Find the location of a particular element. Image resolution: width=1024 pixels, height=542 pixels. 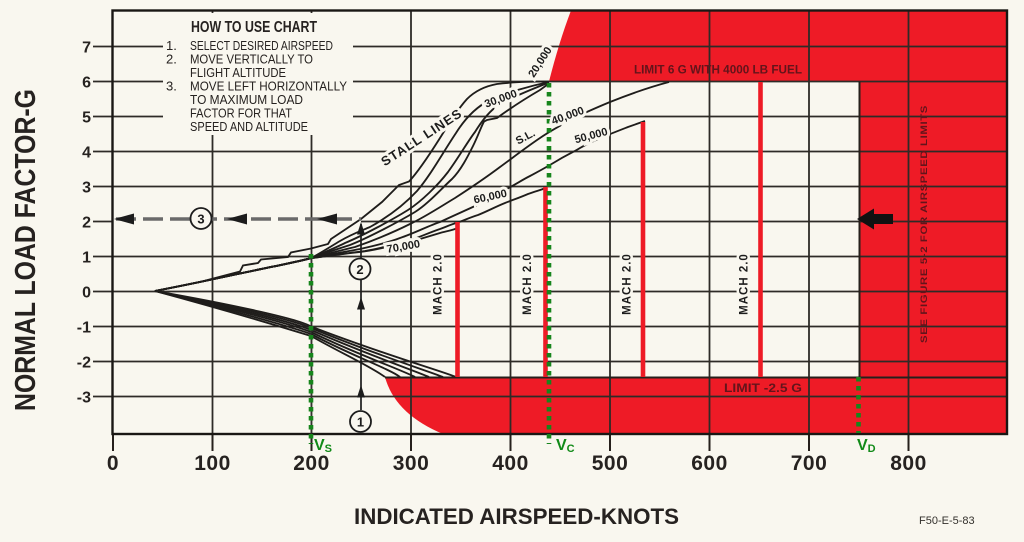

svg-text: FLIGHT ALTITUDE is located at coordinates (238, 72).